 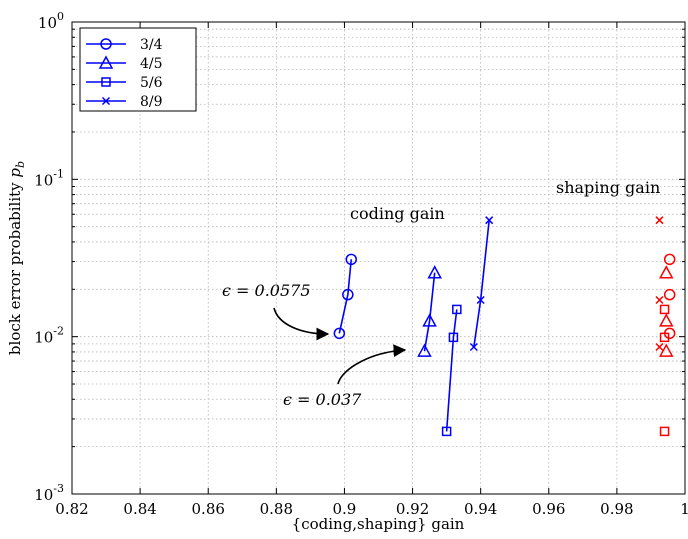 What do you see at coordinates (378, 524) in the screenshot?
I see `x-axis-label: {coding,shaping} gain` at bounding box center [378, 524].